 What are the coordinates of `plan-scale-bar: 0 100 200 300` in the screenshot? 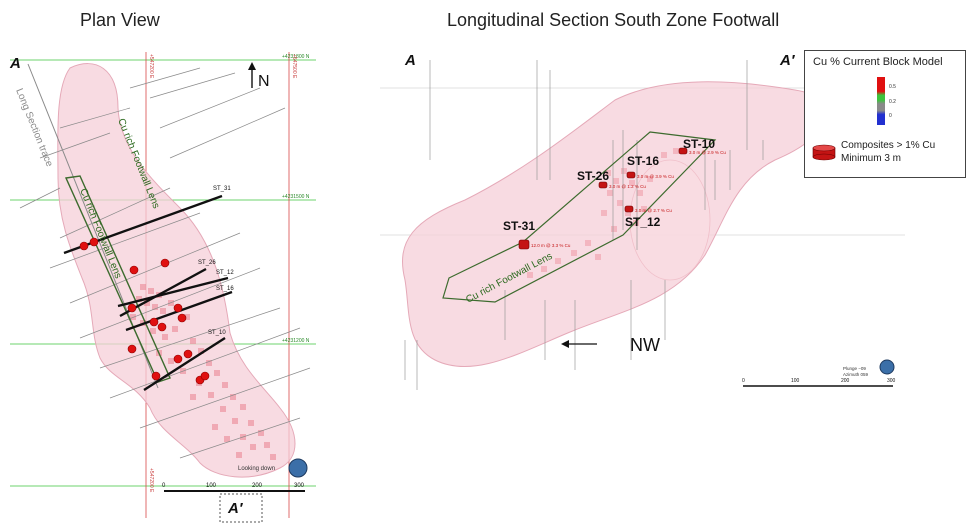 It's located at (233, 487).